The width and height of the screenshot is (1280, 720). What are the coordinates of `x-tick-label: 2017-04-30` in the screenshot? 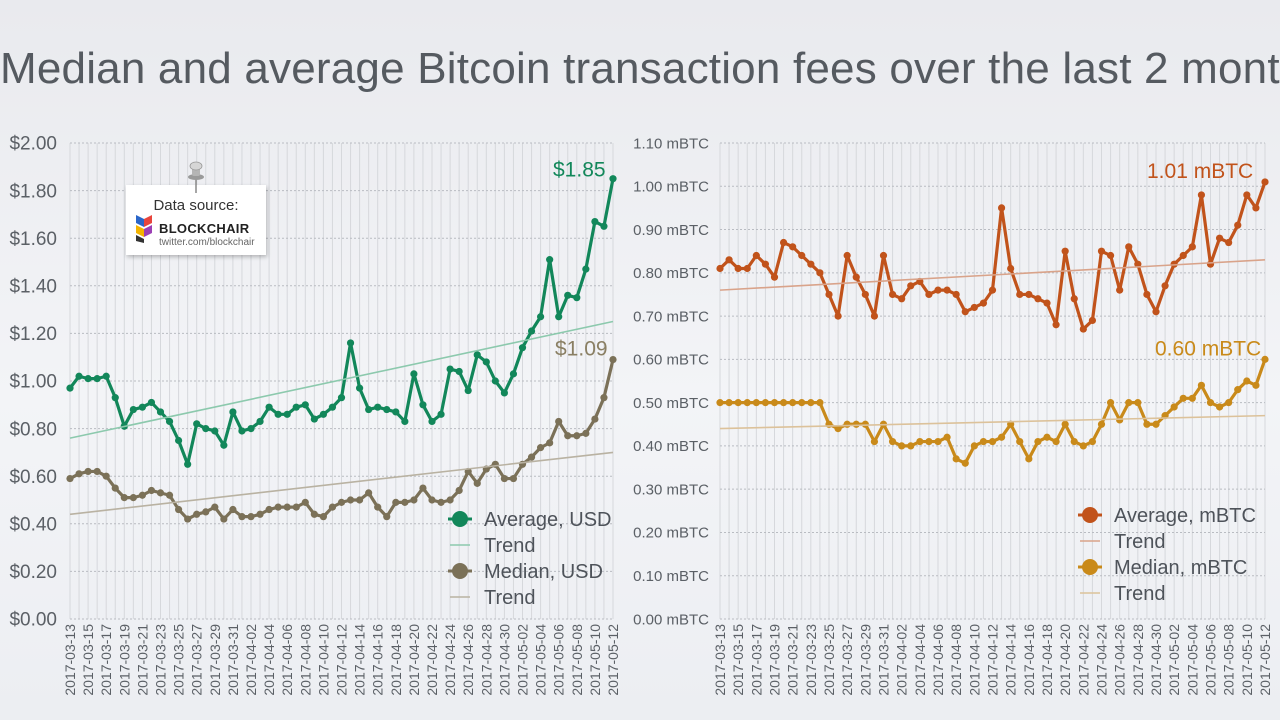 It's located at (504, 660).